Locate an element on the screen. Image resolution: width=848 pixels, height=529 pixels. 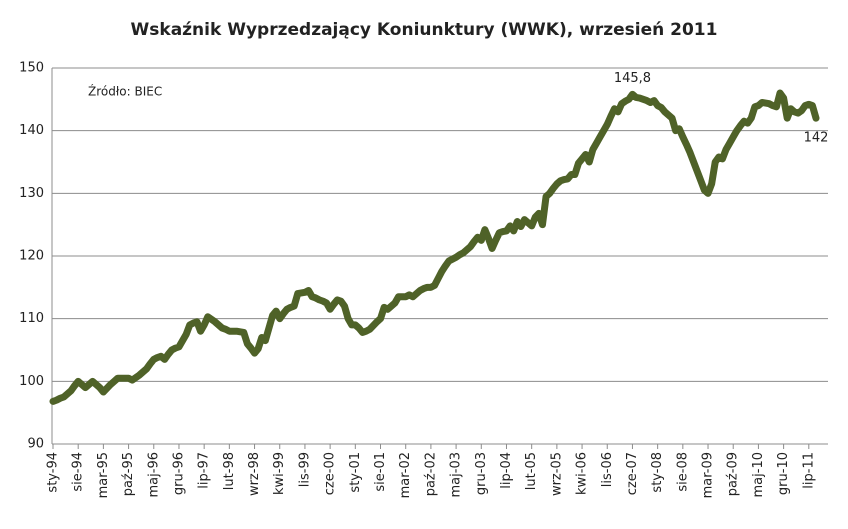
x-tick-label: kwi-99 is located at coordinates (279, 473).